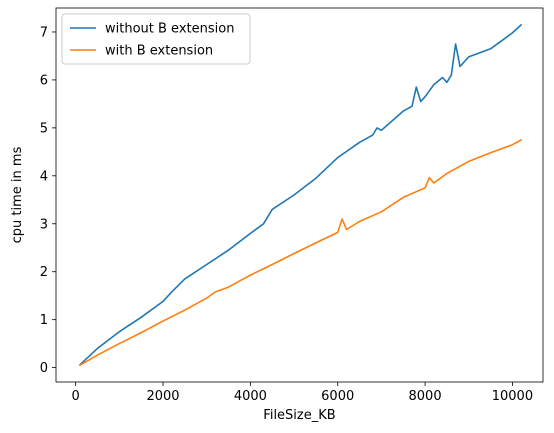  Describe the element at coordinates (44, 272) in the screenshot. I see `y-tick-label: 2` at that location.